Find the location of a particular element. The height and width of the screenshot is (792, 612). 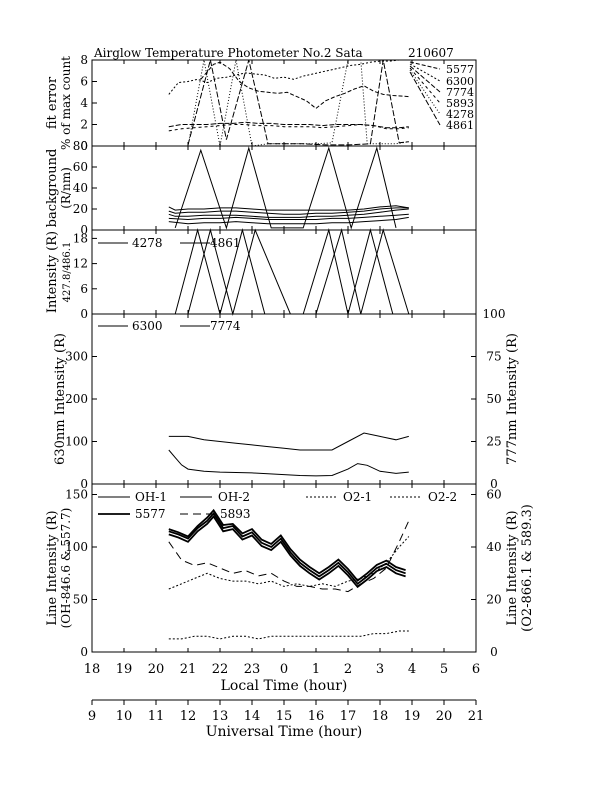

x-tick-label-local: 22 is located at coordinates (220, 669).